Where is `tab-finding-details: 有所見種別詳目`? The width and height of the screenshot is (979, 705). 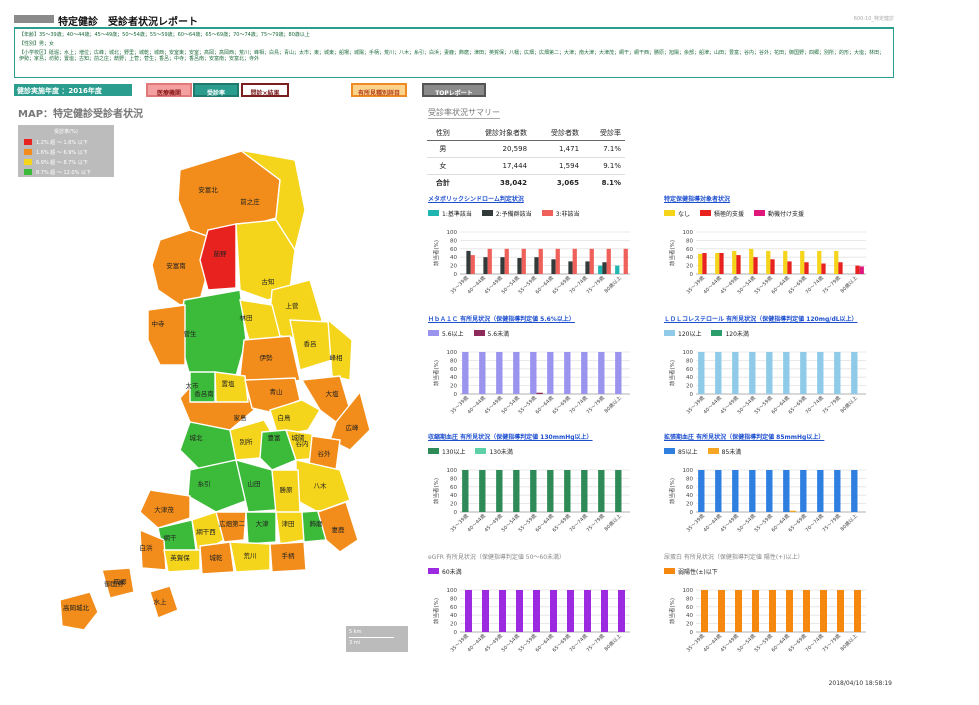 tab-finding-details: 有所見種別詳目 is located at coordinates (379, 90).